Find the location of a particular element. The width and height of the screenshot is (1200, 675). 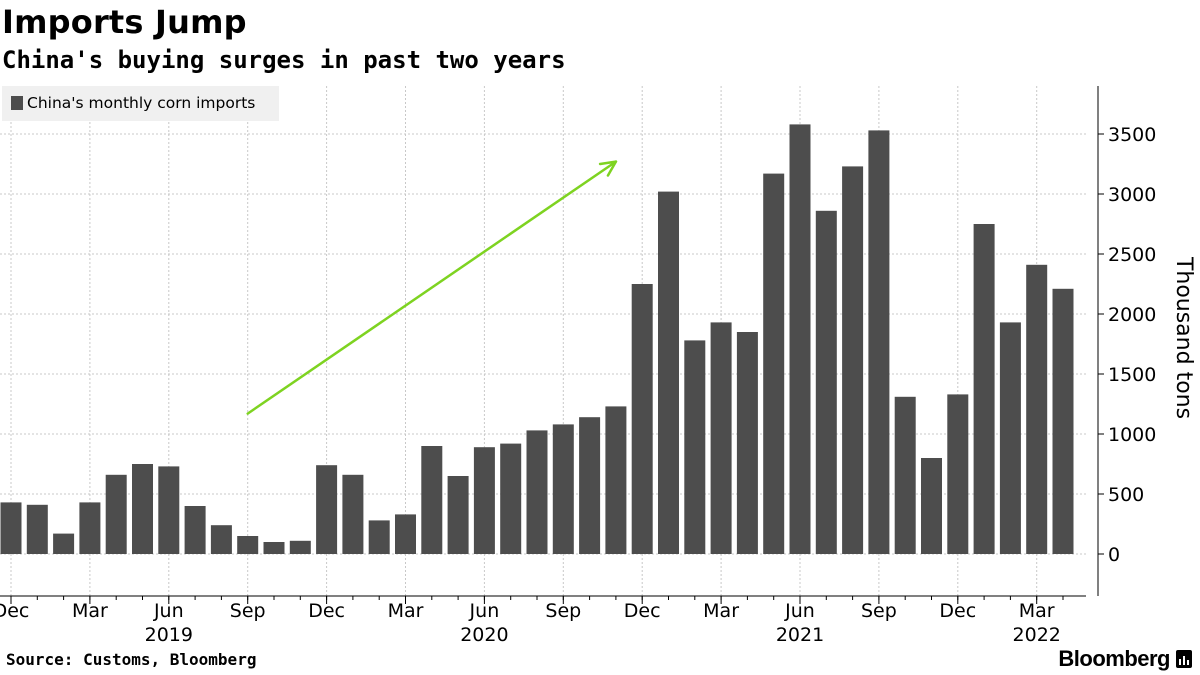

y-tick-label: 0 is located at coordinates (1114, 555).